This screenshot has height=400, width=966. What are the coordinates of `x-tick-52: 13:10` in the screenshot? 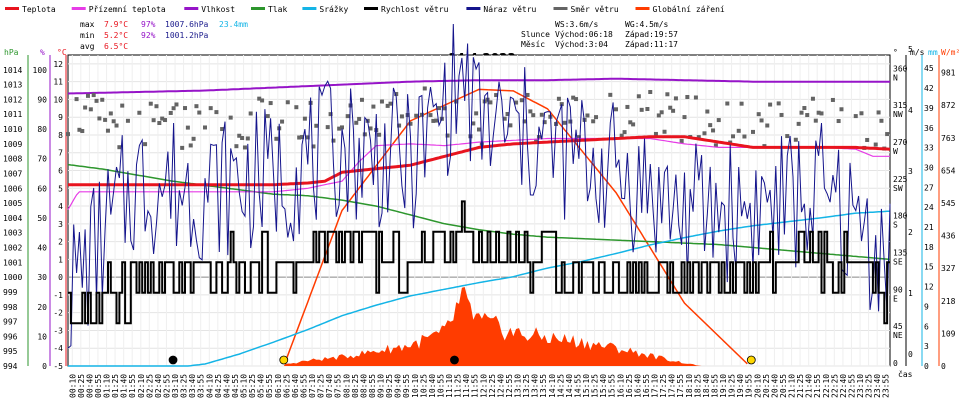 It's located at (518, 386).